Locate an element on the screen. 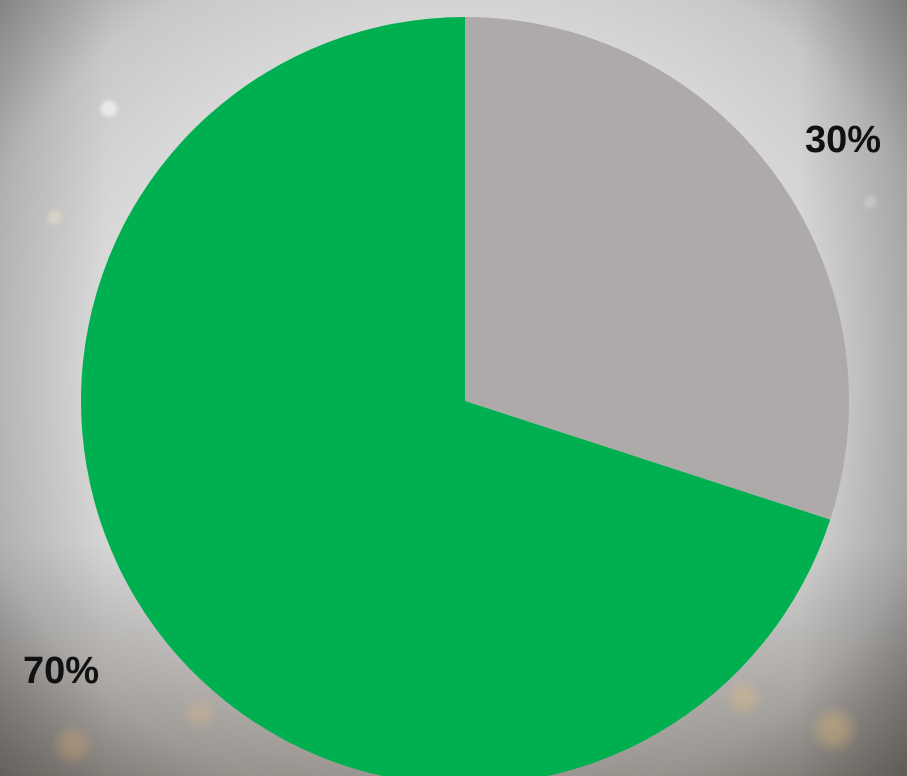 This screenshot has height=776, width=907. data-label-30: 30% is located at coordinates (843, 140).